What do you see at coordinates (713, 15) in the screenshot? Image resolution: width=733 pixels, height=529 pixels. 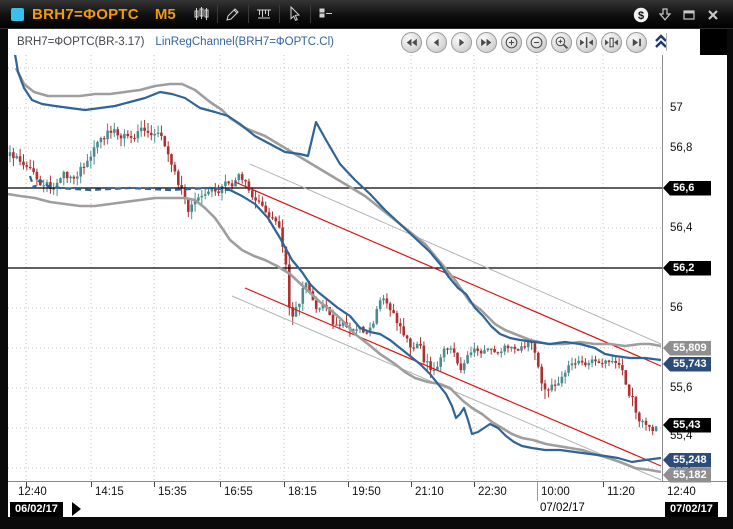 I see `close-icon` at bounding box center [713, 15].